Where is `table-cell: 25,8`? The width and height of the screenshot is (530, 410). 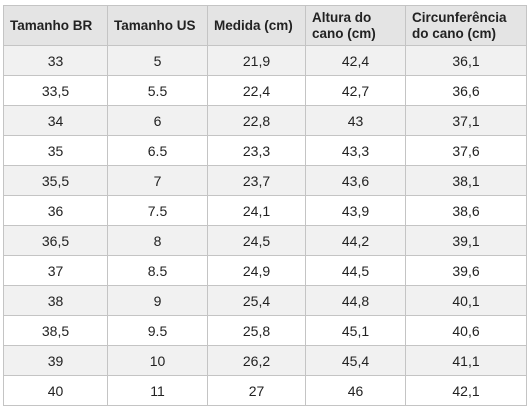
table-cell: 25,8 is located at coordinates (256, 330).